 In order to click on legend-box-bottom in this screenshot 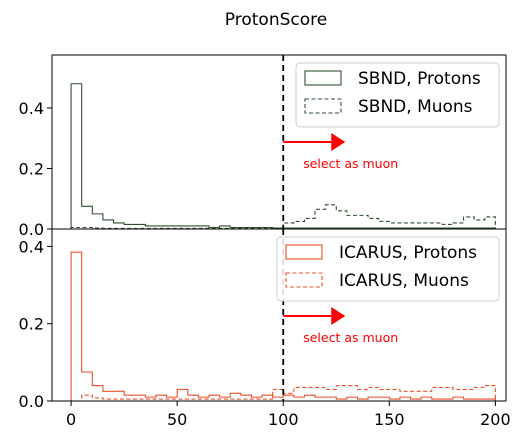, I will do `click(388, 269)`.